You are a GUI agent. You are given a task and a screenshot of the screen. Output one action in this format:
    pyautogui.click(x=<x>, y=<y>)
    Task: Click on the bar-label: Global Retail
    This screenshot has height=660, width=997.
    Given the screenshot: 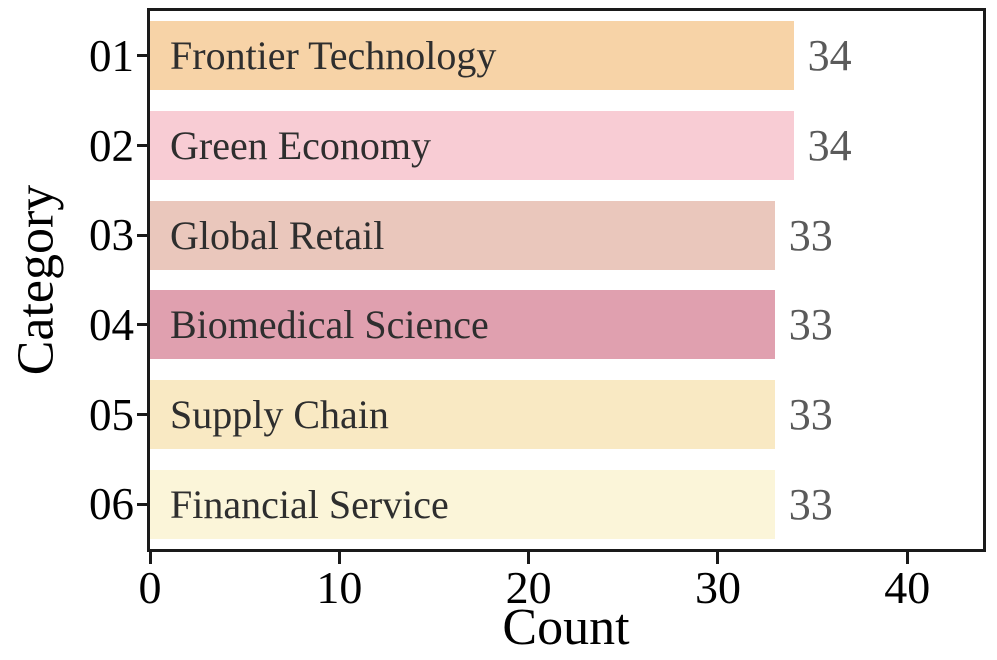 What is the action you would take?
    pyautogui.click(x=277, y=235)
    